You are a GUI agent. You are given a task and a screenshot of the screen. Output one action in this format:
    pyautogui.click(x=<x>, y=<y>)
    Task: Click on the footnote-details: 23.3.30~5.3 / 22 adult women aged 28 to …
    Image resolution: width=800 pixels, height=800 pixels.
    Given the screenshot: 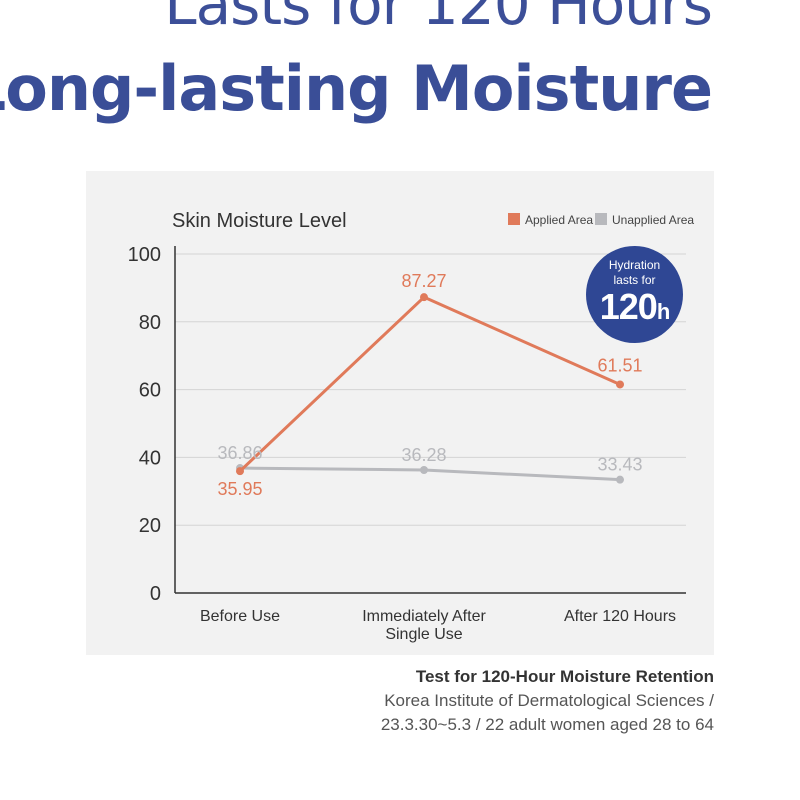 What is the action you would take?
    pyautogui.click(x=547, y=724)
    